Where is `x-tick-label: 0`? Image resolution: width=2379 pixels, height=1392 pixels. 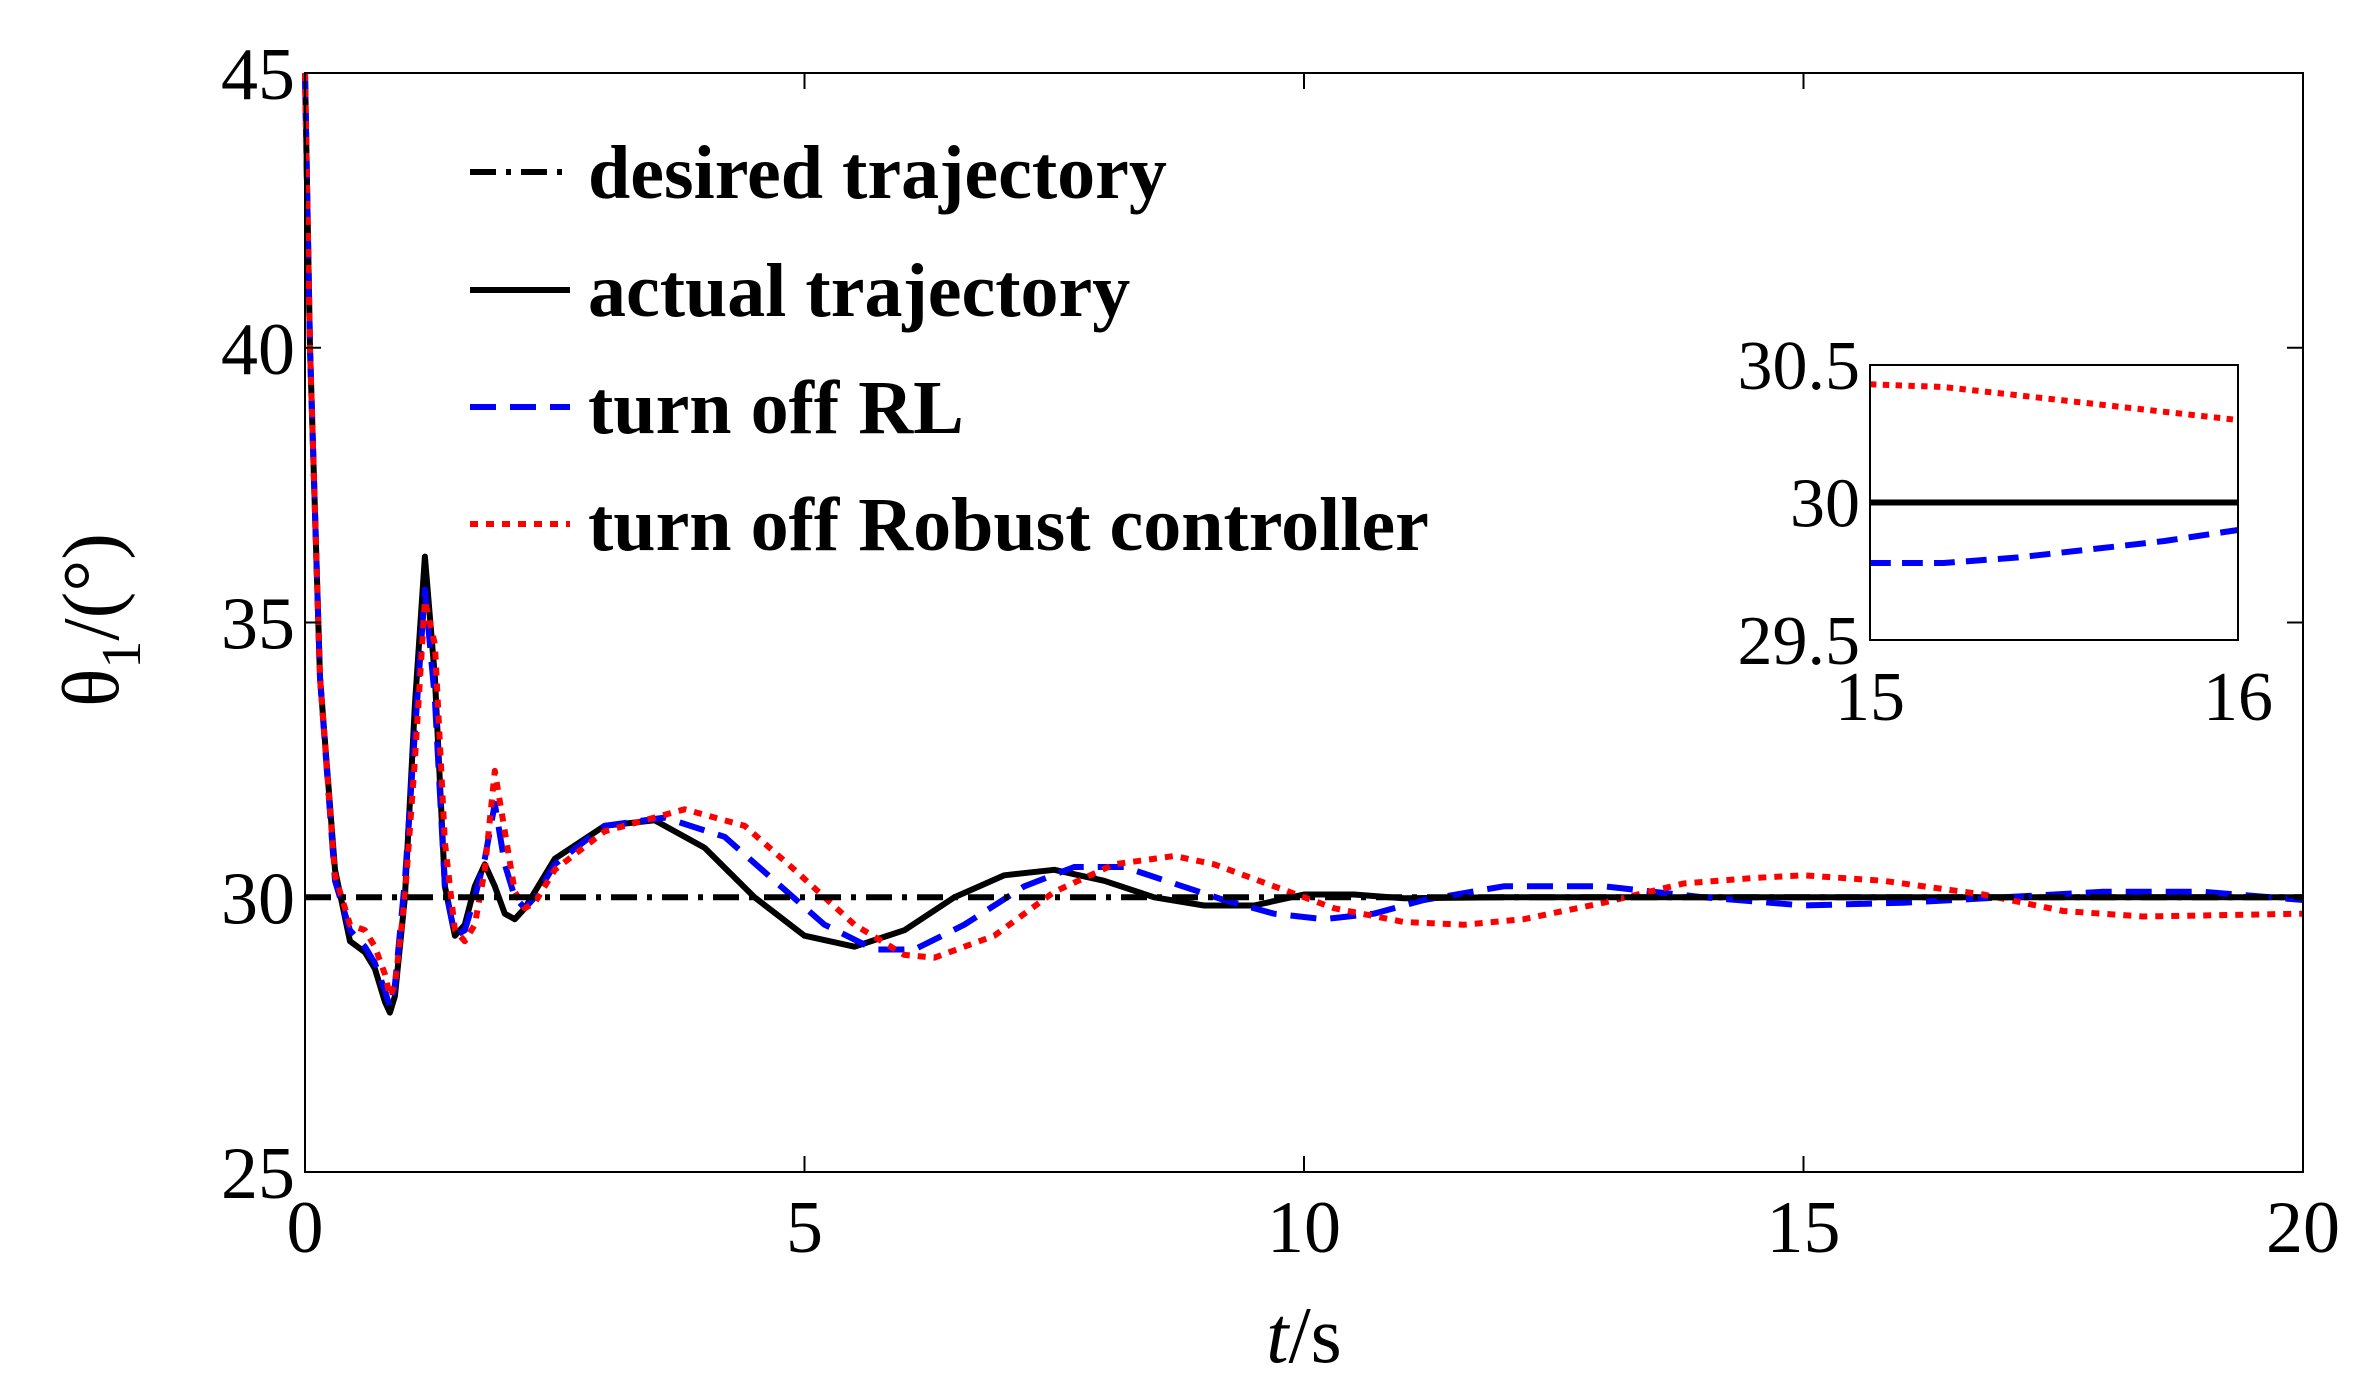 x-tick-label: 0 is located at coordinates (305, 1228).